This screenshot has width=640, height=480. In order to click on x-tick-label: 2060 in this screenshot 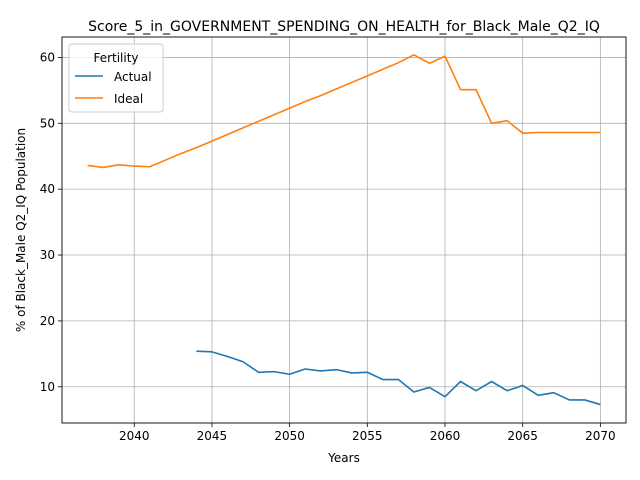, I will do `click(445, 436)`.